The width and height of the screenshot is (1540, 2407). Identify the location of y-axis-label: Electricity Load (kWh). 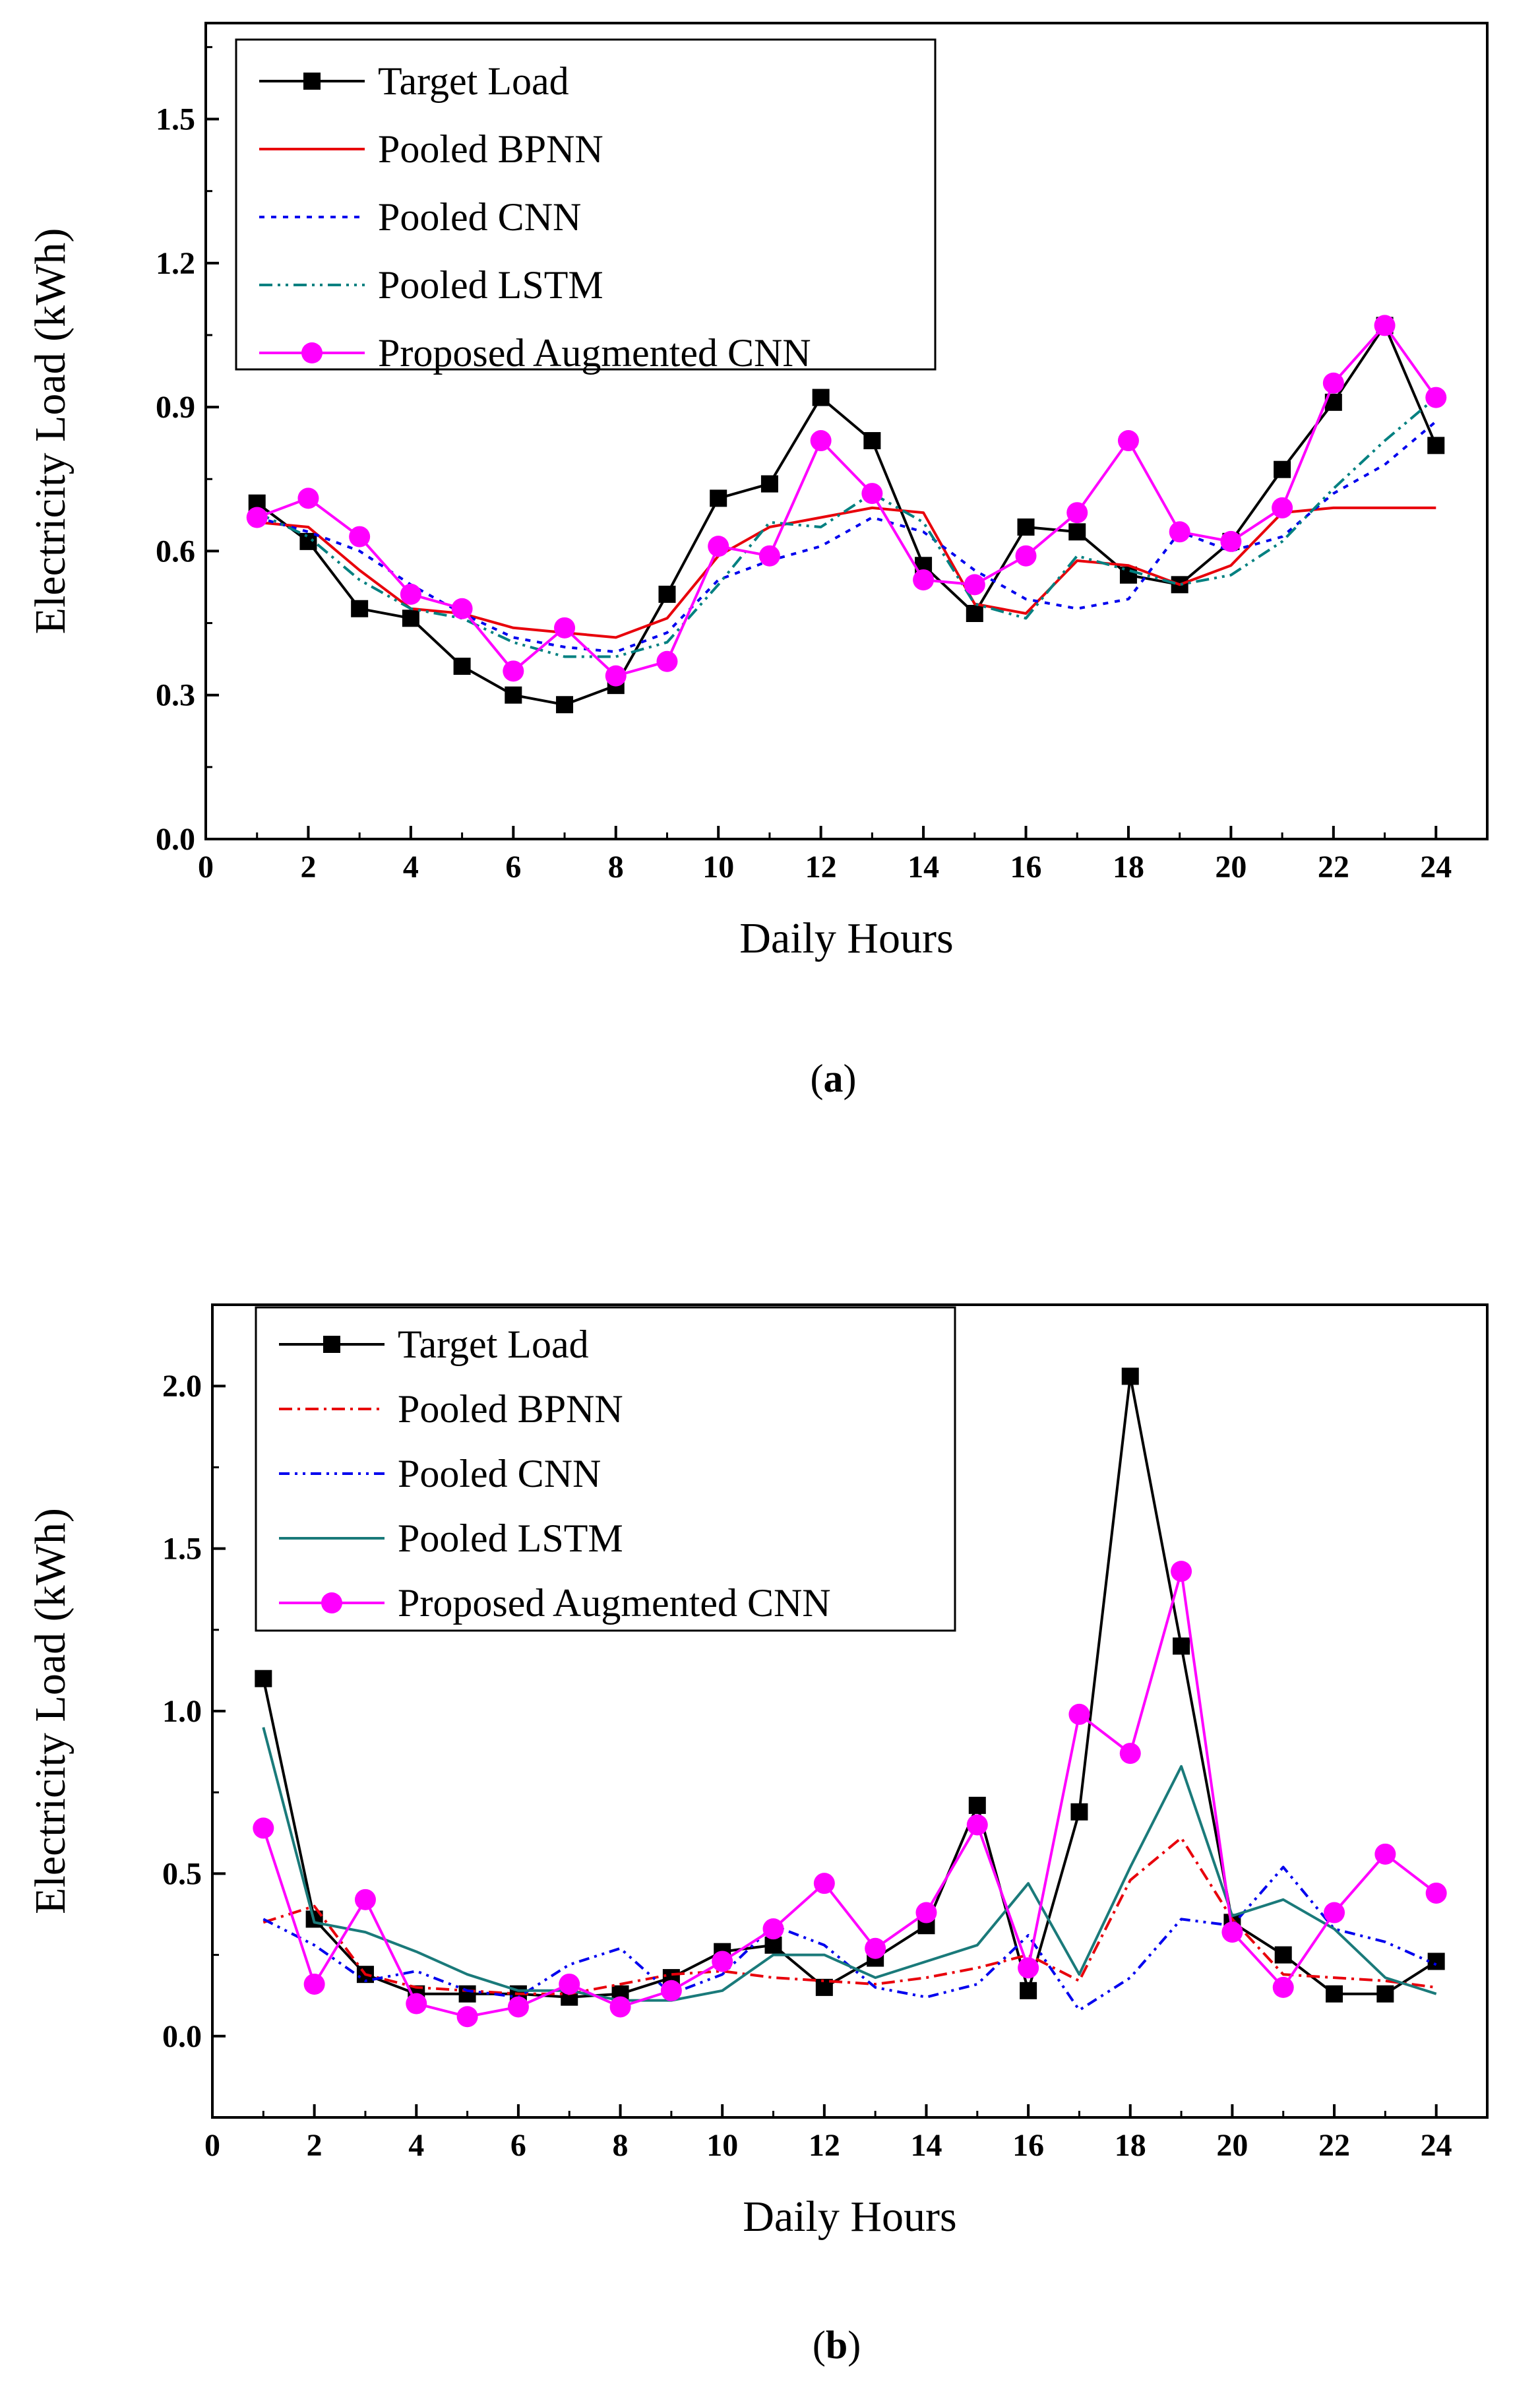
(50, 1711).